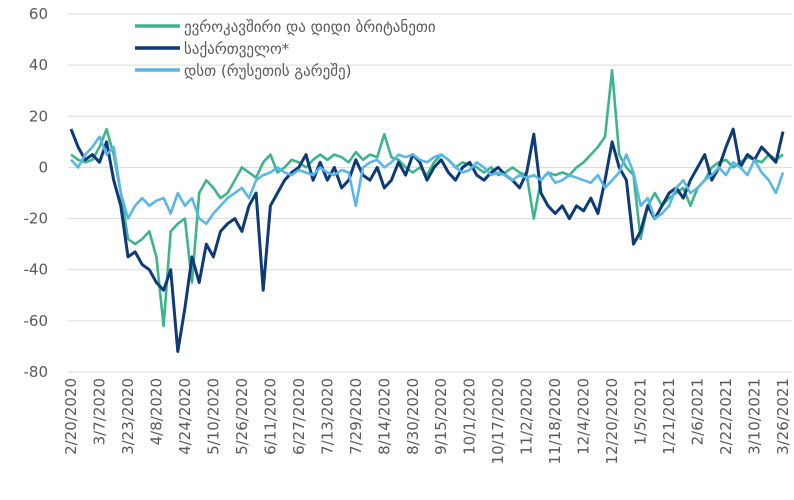 This screenshot has width=794, height=500. Describe the element at coordinates (43, 167) in the screenshot. I see `y-tick-label: 0` at that location.